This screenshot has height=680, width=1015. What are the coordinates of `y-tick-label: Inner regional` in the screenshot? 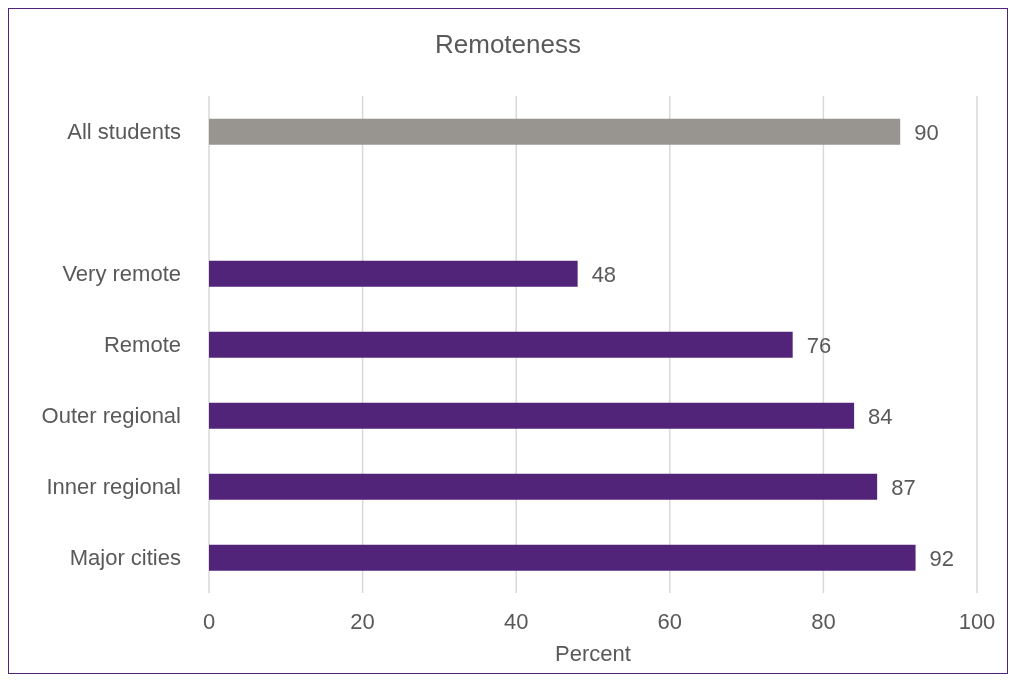 It's located at (113, 487).